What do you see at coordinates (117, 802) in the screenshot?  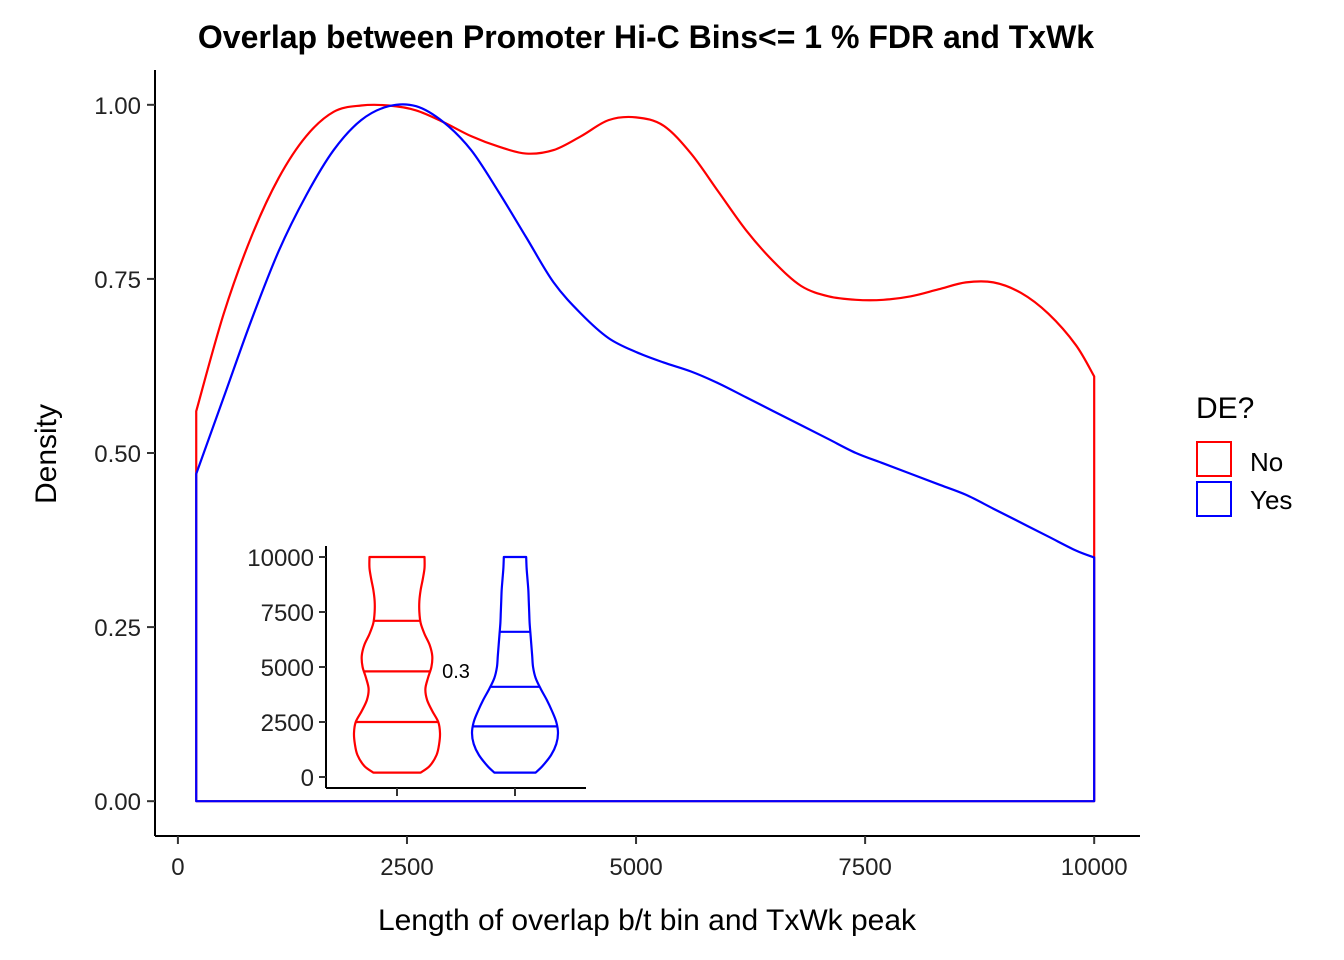 I see `y-tick-label: 0.00` at bounding box center [117, 802].